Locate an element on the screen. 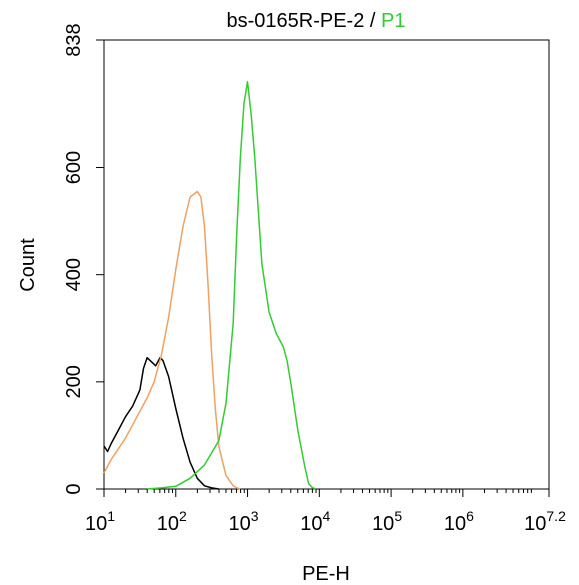 The image size is (579, 585). y-axis-ticks: 0 200 400 600 838 is located at coordinates (83, 259).